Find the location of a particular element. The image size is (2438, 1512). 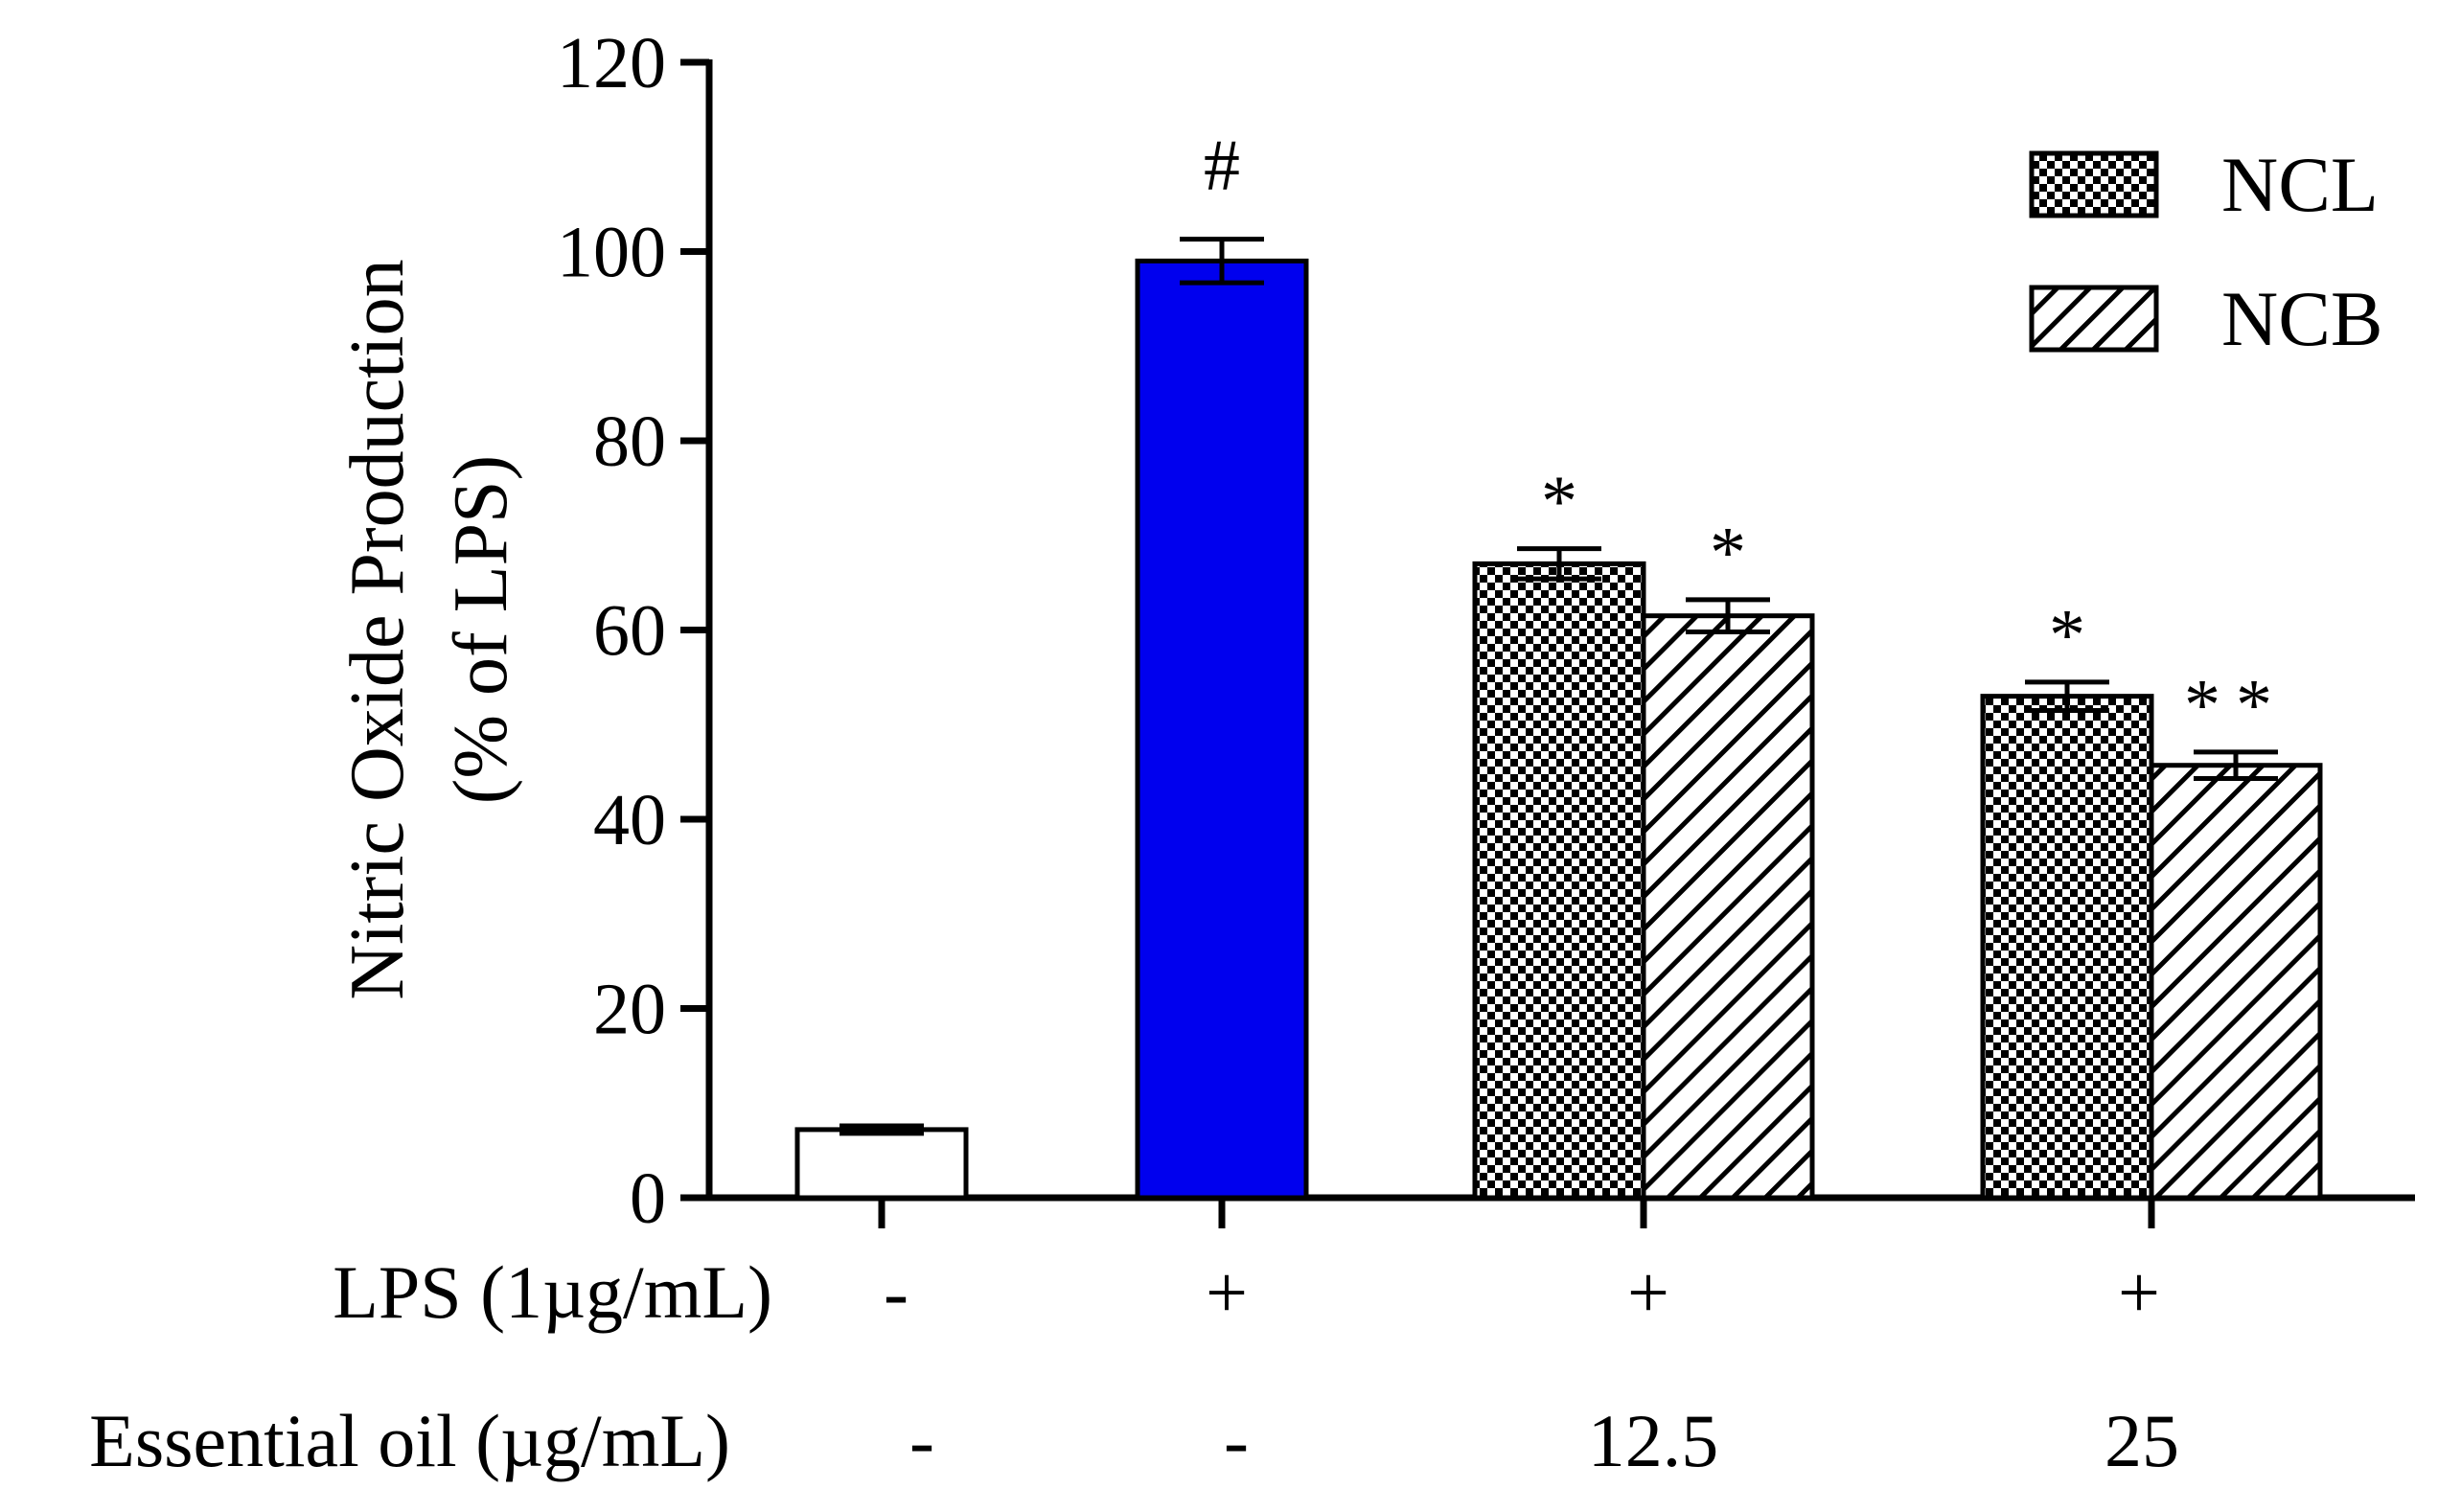

legend-swatch-ncb is located at coordinates (2094, 319).